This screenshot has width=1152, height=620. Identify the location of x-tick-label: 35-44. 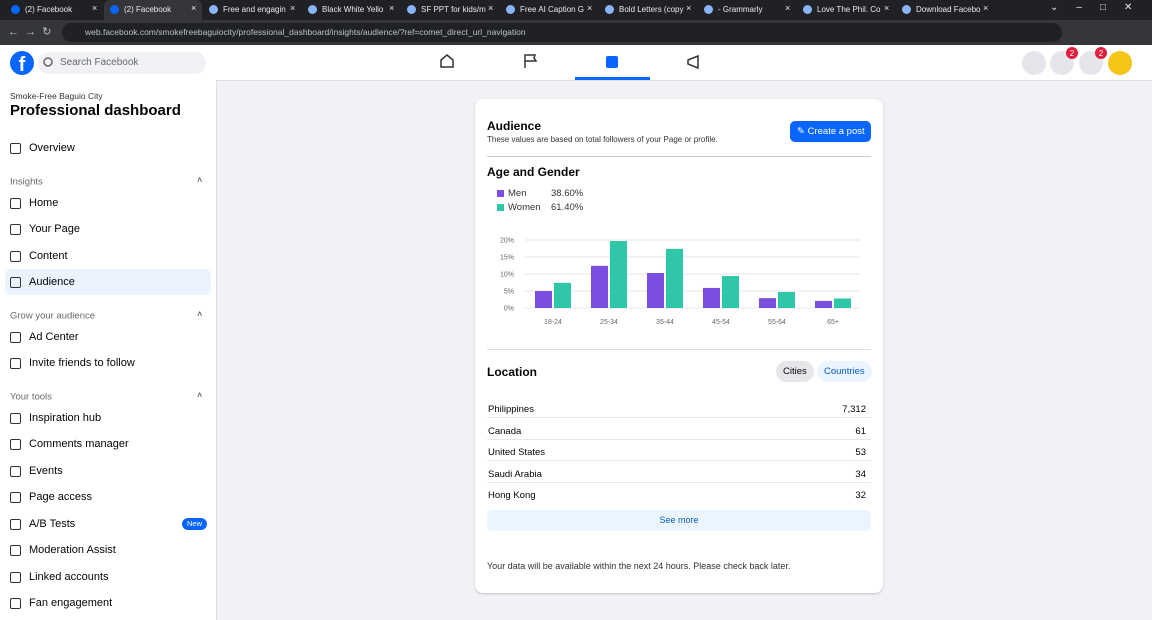
(665, 322).